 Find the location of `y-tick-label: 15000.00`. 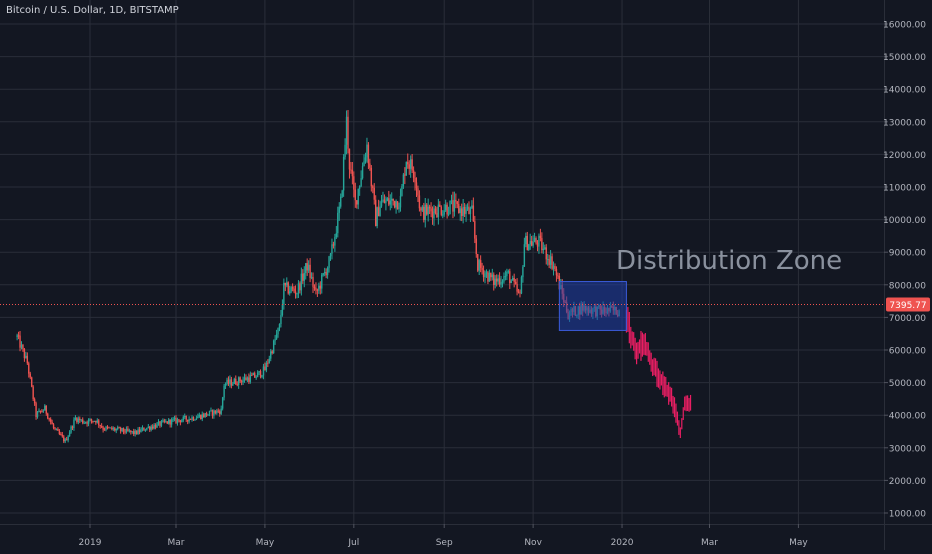

y-tick-label: 15000.00 is located at coordinates (904, 58).